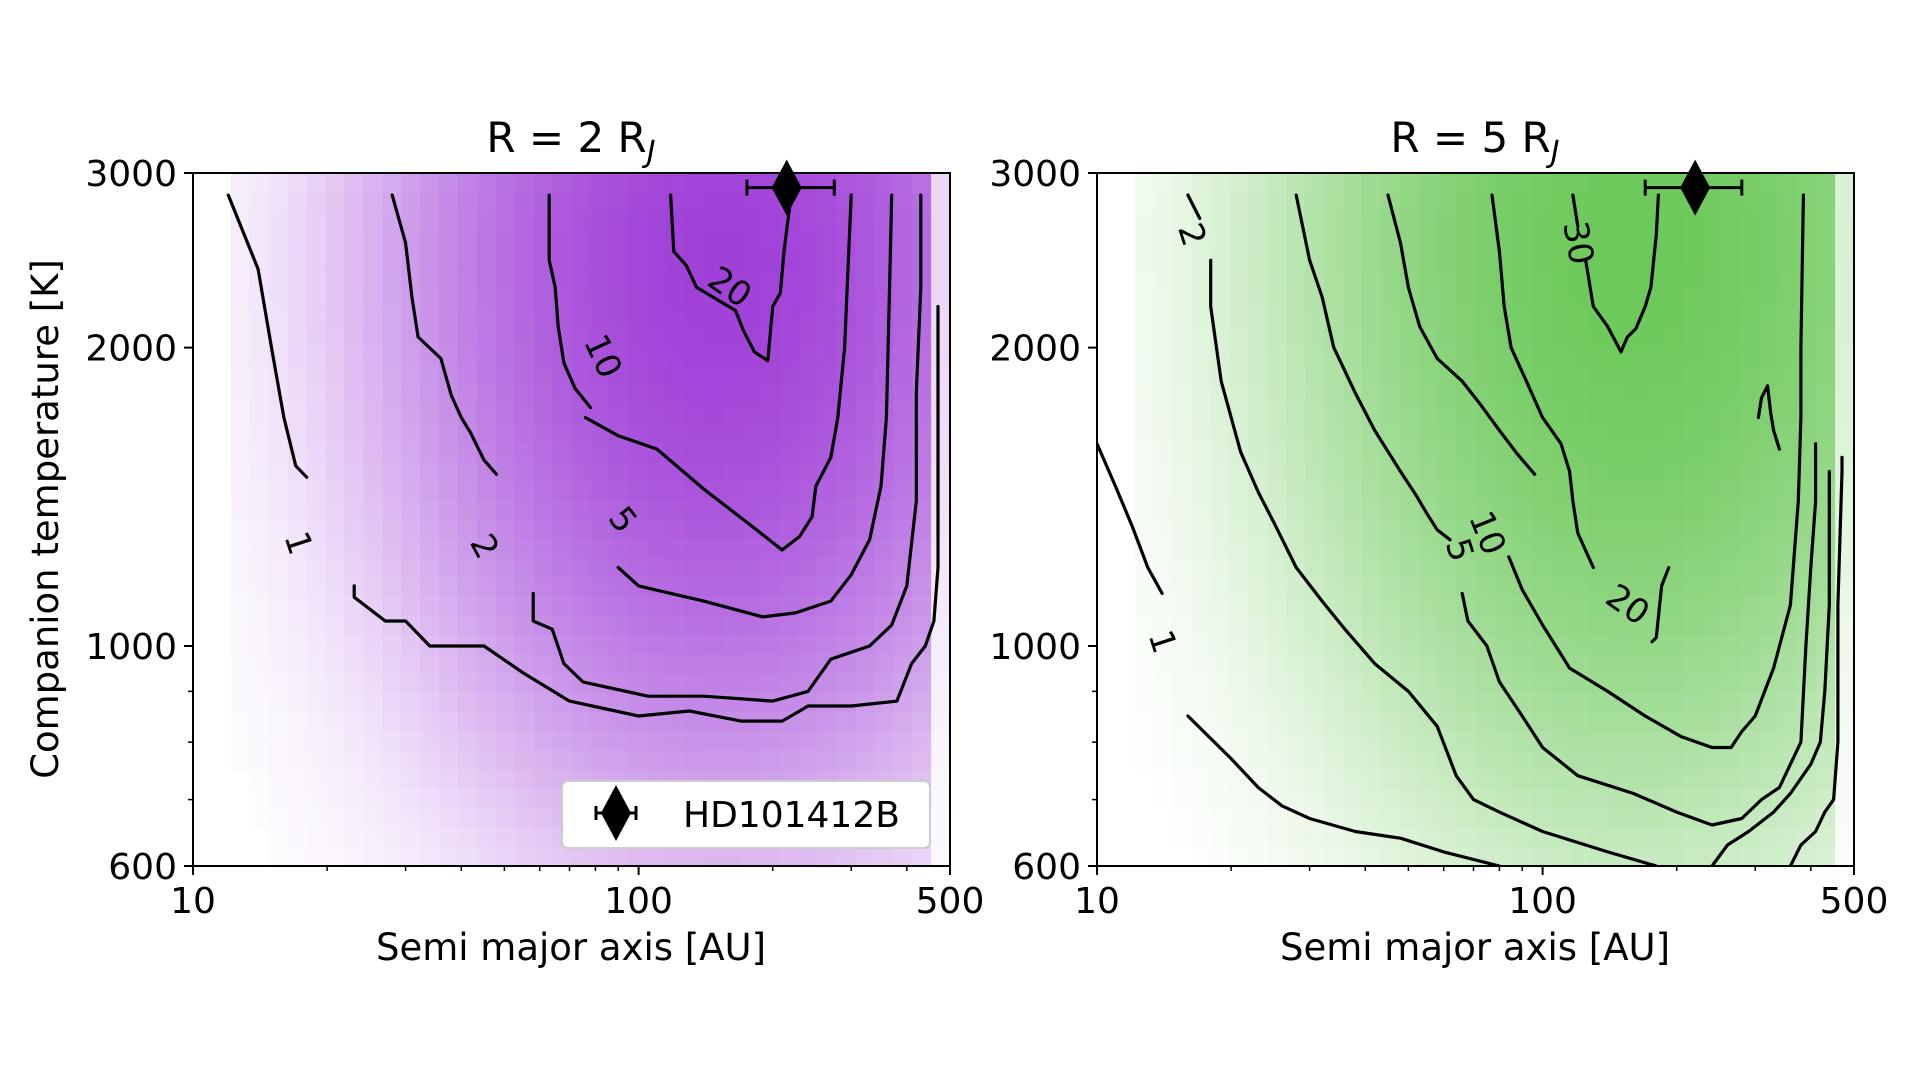 The width and height of the screenshot is (1920, 1080). What do you see at coordinates (570, 141) in the screenshot?
I see `panel-title: R = 2 RJ` at bounding box center [570, 141].